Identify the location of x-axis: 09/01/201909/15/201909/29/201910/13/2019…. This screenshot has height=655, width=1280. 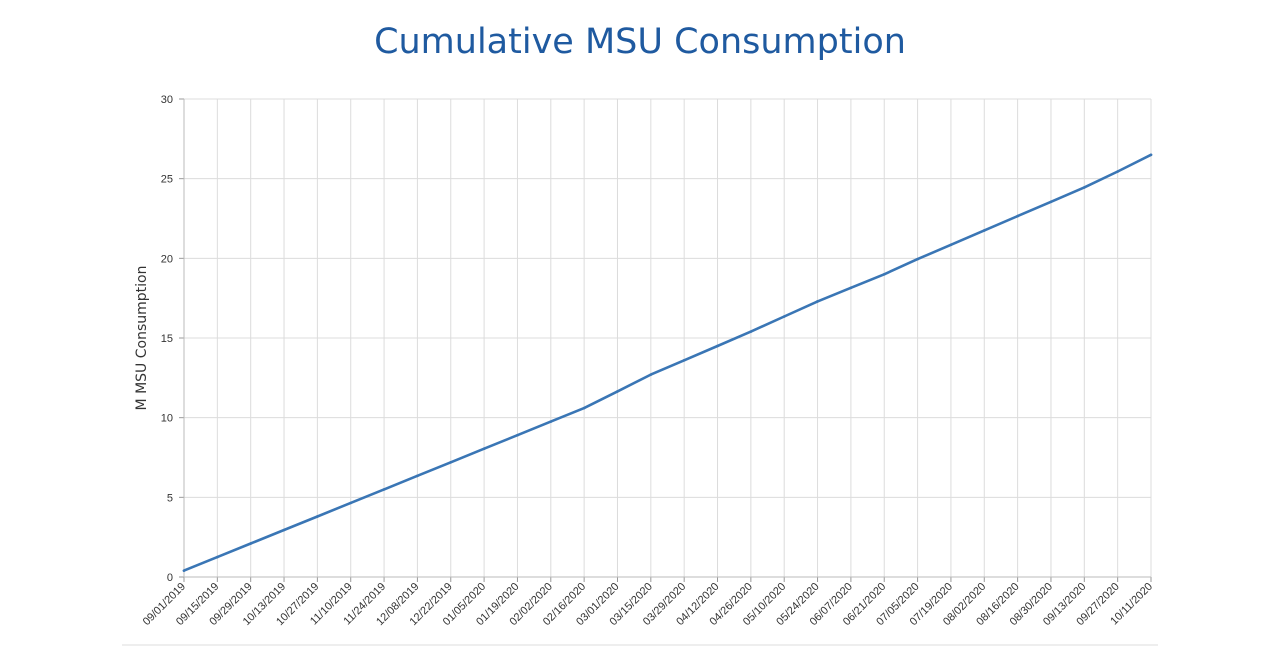
(640, 611).